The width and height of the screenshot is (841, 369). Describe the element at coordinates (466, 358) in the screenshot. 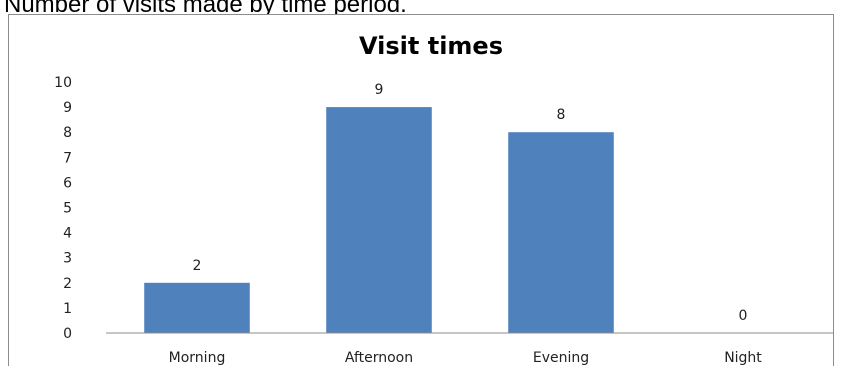

I see `x-axis: Morning Afternoon Evening Night` at that location.